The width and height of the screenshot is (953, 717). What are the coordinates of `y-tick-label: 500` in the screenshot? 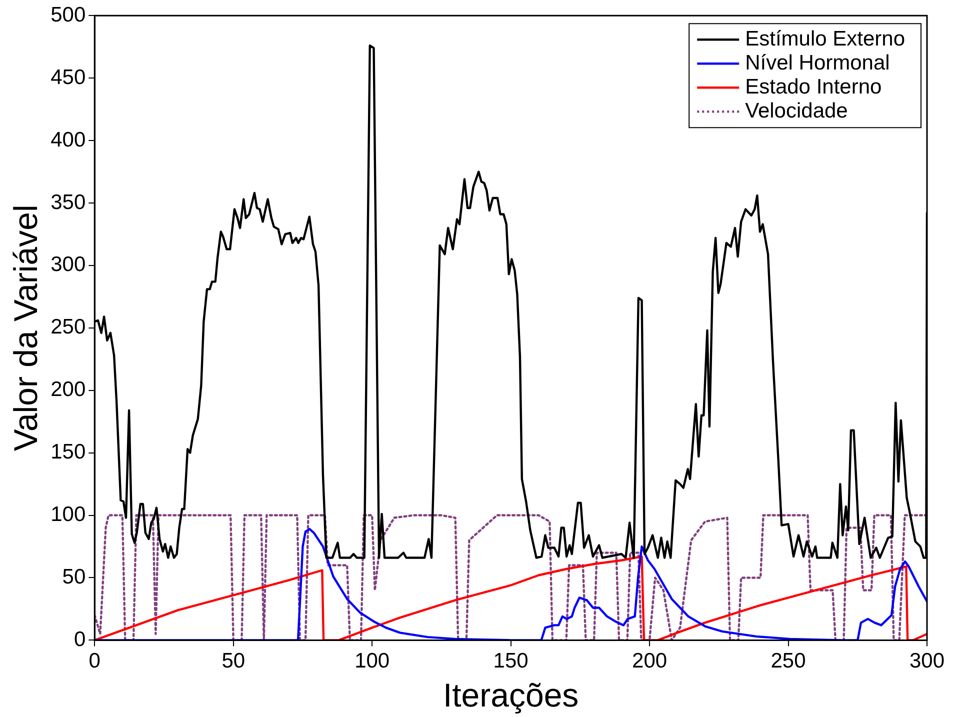 It's located at (68, 14).